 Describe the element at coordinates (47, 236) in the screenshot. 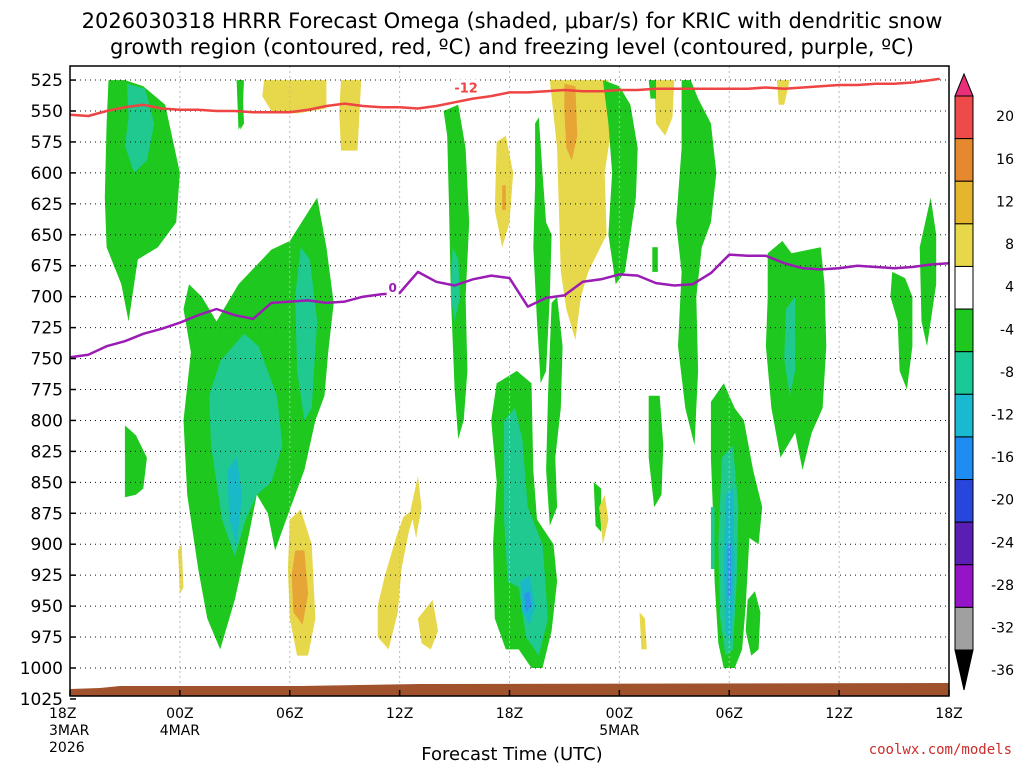

I see `y-tick-label-650: 650` at that location.